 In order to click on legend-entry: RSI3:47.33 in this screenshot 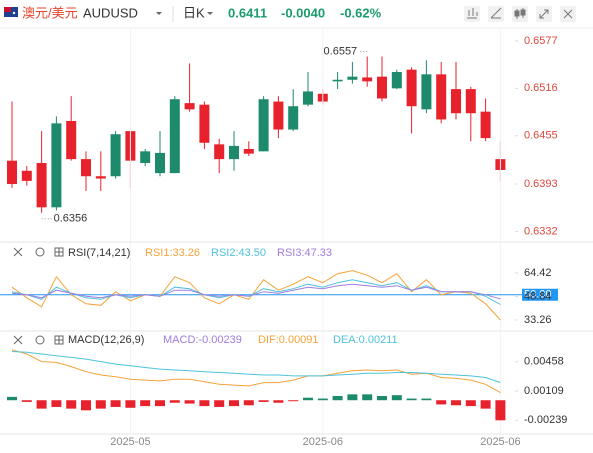, I will do `click(304, 253)`.